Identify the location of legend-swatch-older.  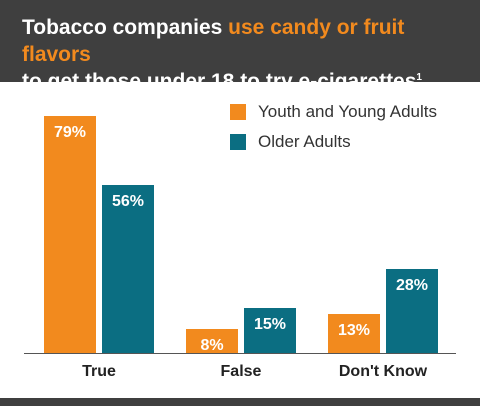
(238, 142).